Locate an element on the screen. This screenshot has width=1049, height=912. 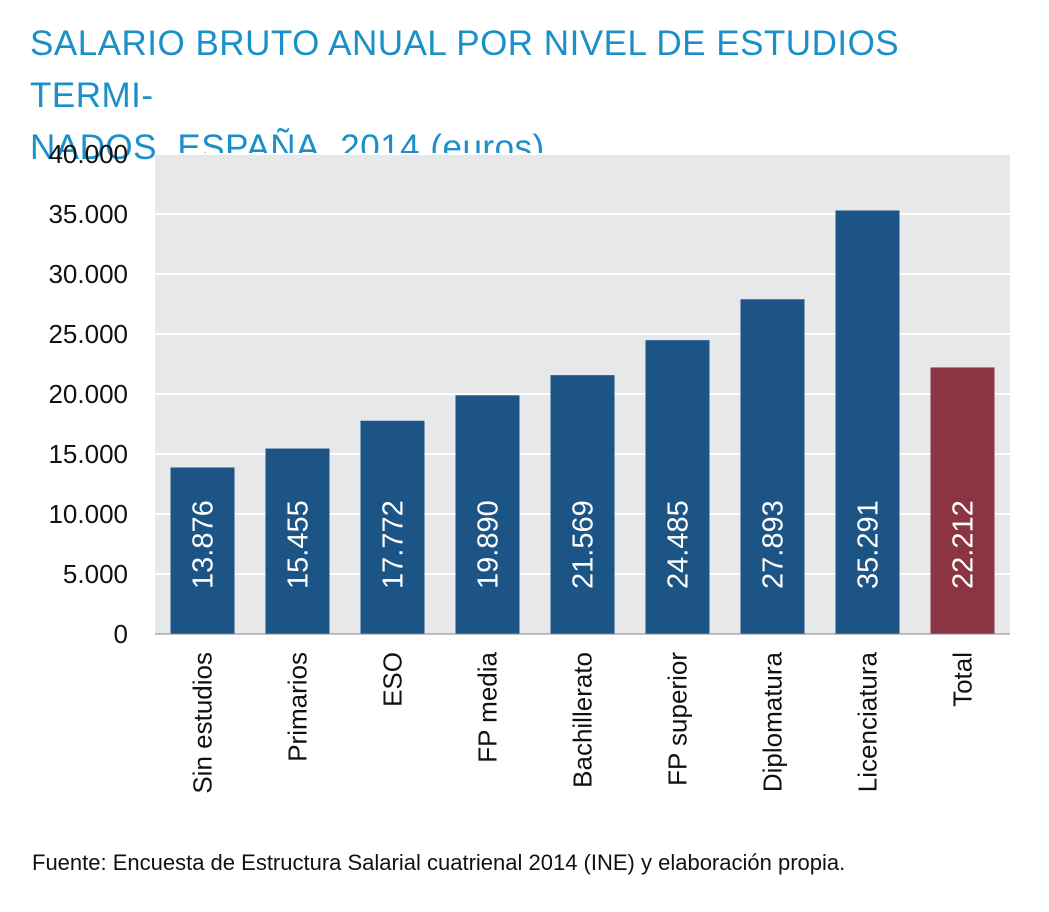
y-tick-label: 0 is located at coordinates (121, 634).